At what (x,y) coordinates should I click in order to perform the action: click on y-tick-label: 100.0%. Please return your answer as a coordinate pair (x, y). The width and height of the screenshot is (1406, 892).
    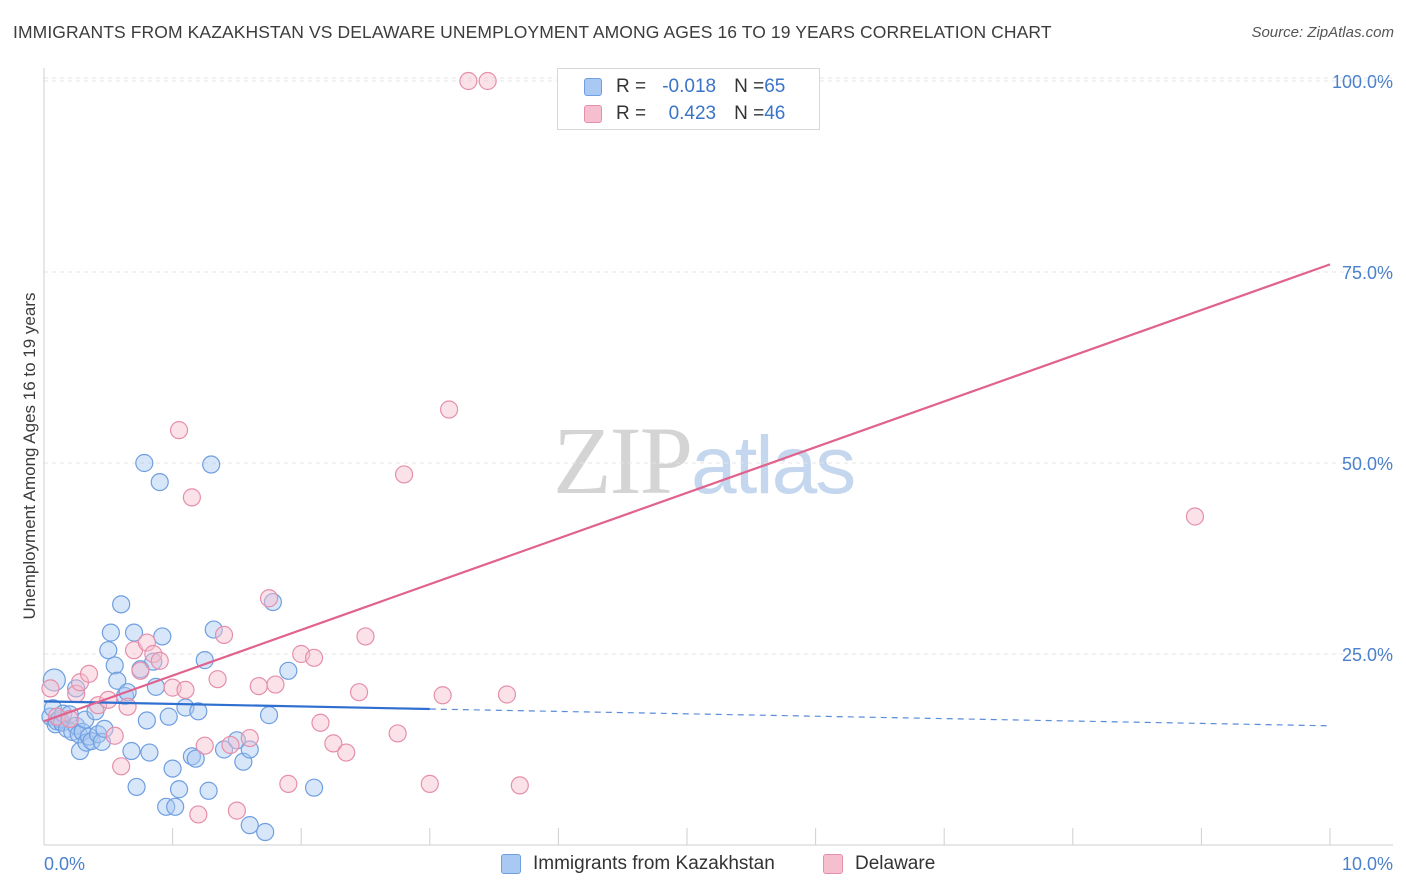
    Looking at the image, I should click on (1362, 82).